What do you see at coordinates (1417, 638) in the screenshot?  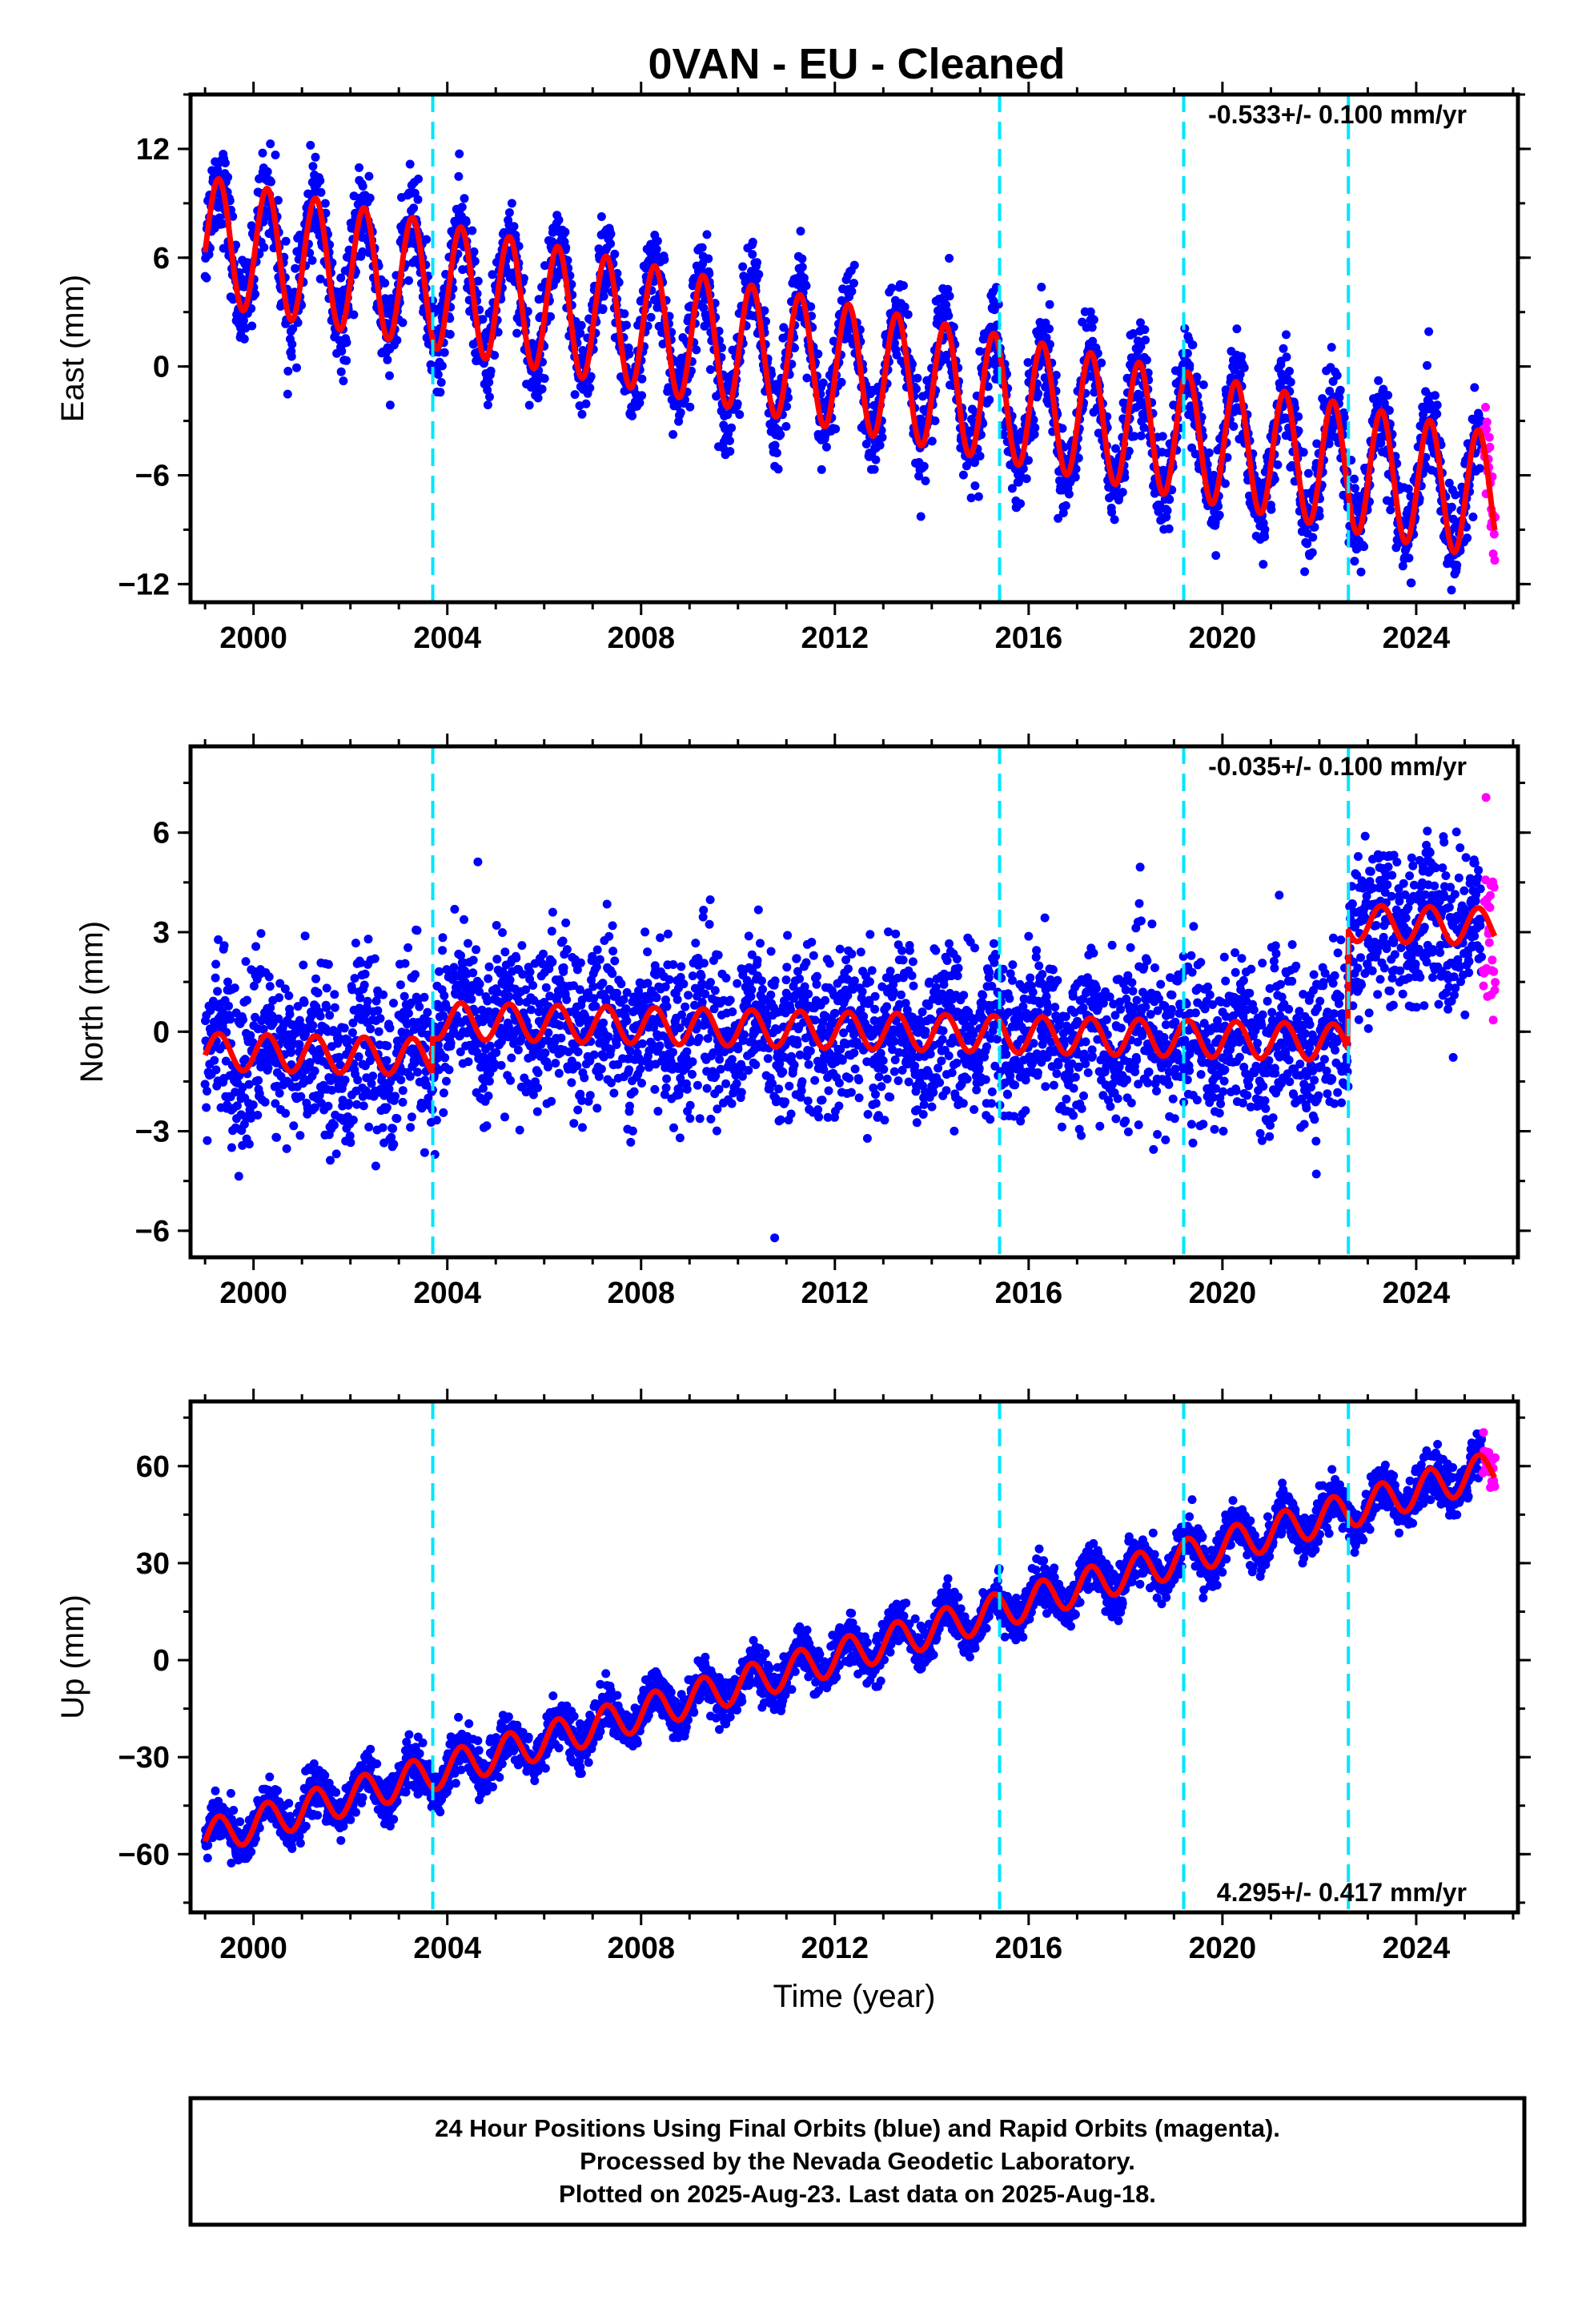 I see `x-tick-label: 2024` at bounding box center [1417, 638].